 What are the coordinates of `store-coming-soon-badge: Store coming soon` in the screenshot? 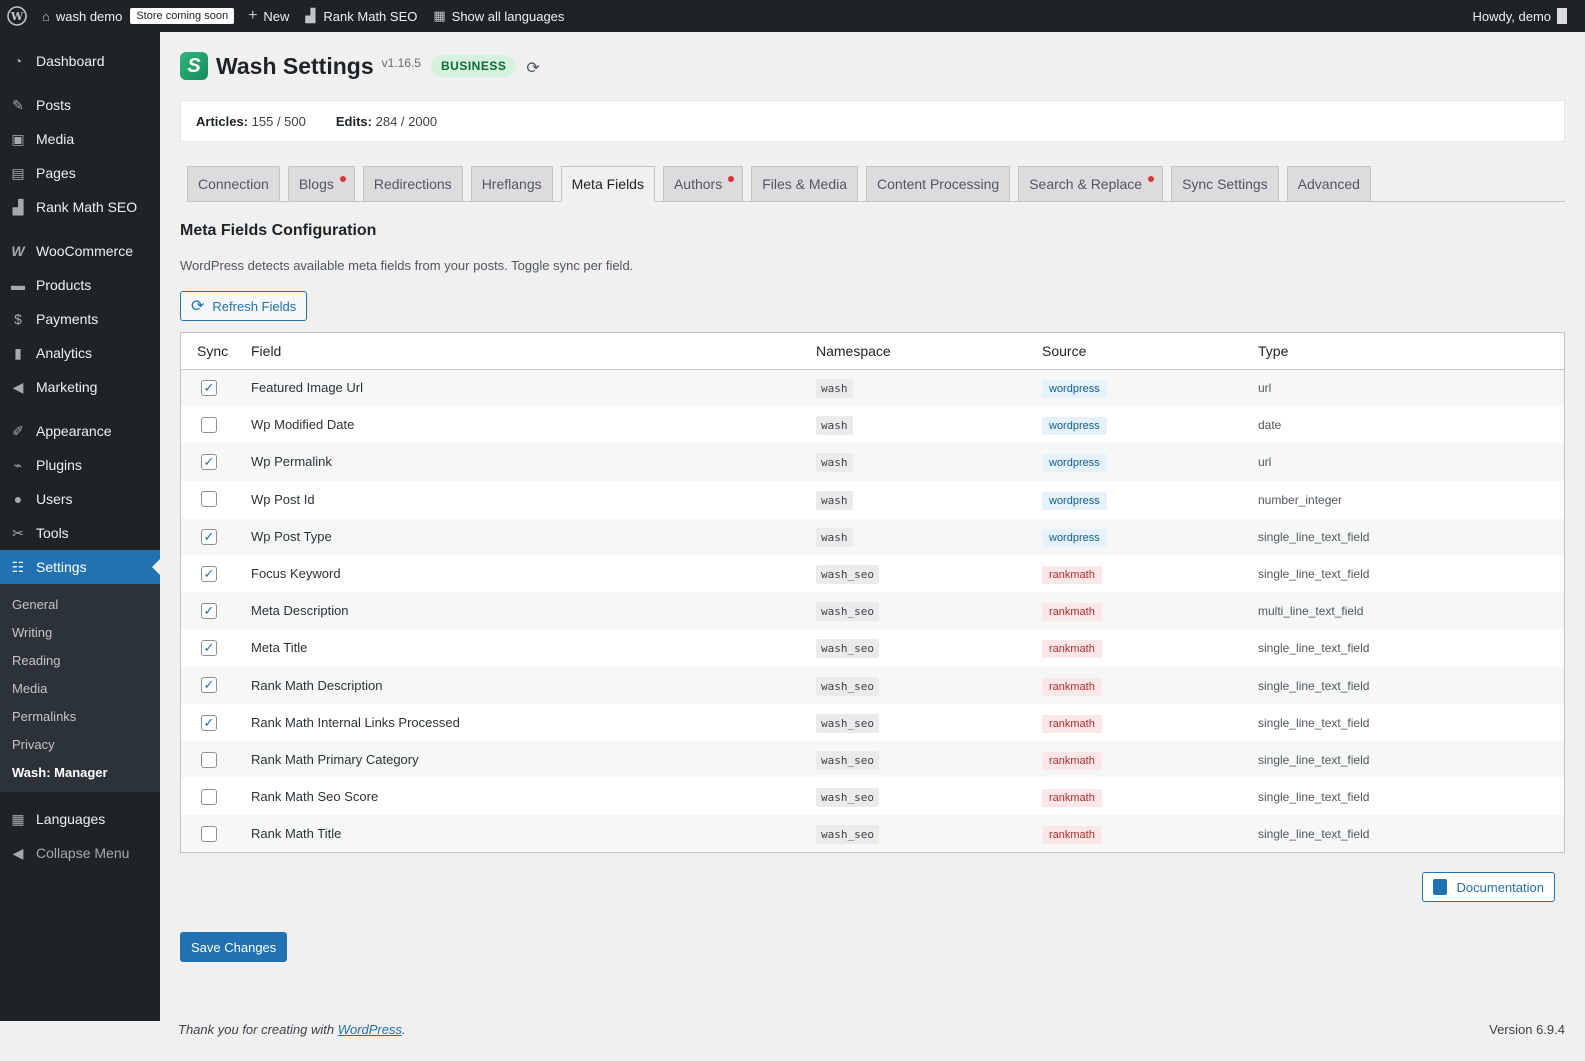 It's located at (182, 16).